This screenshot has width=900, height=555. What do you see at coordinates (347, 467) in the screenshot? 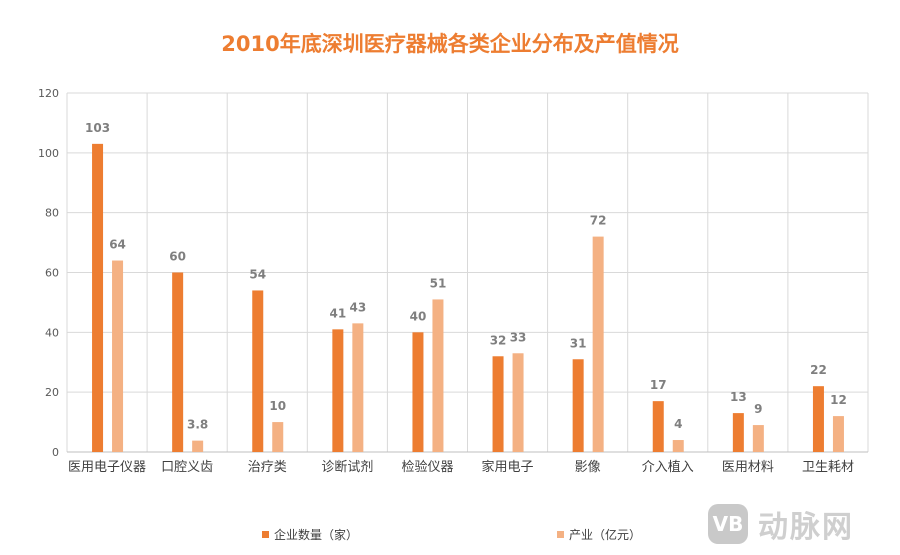
I see `x-tick-label: 诊断试剂` at bounding box center [347, 467].